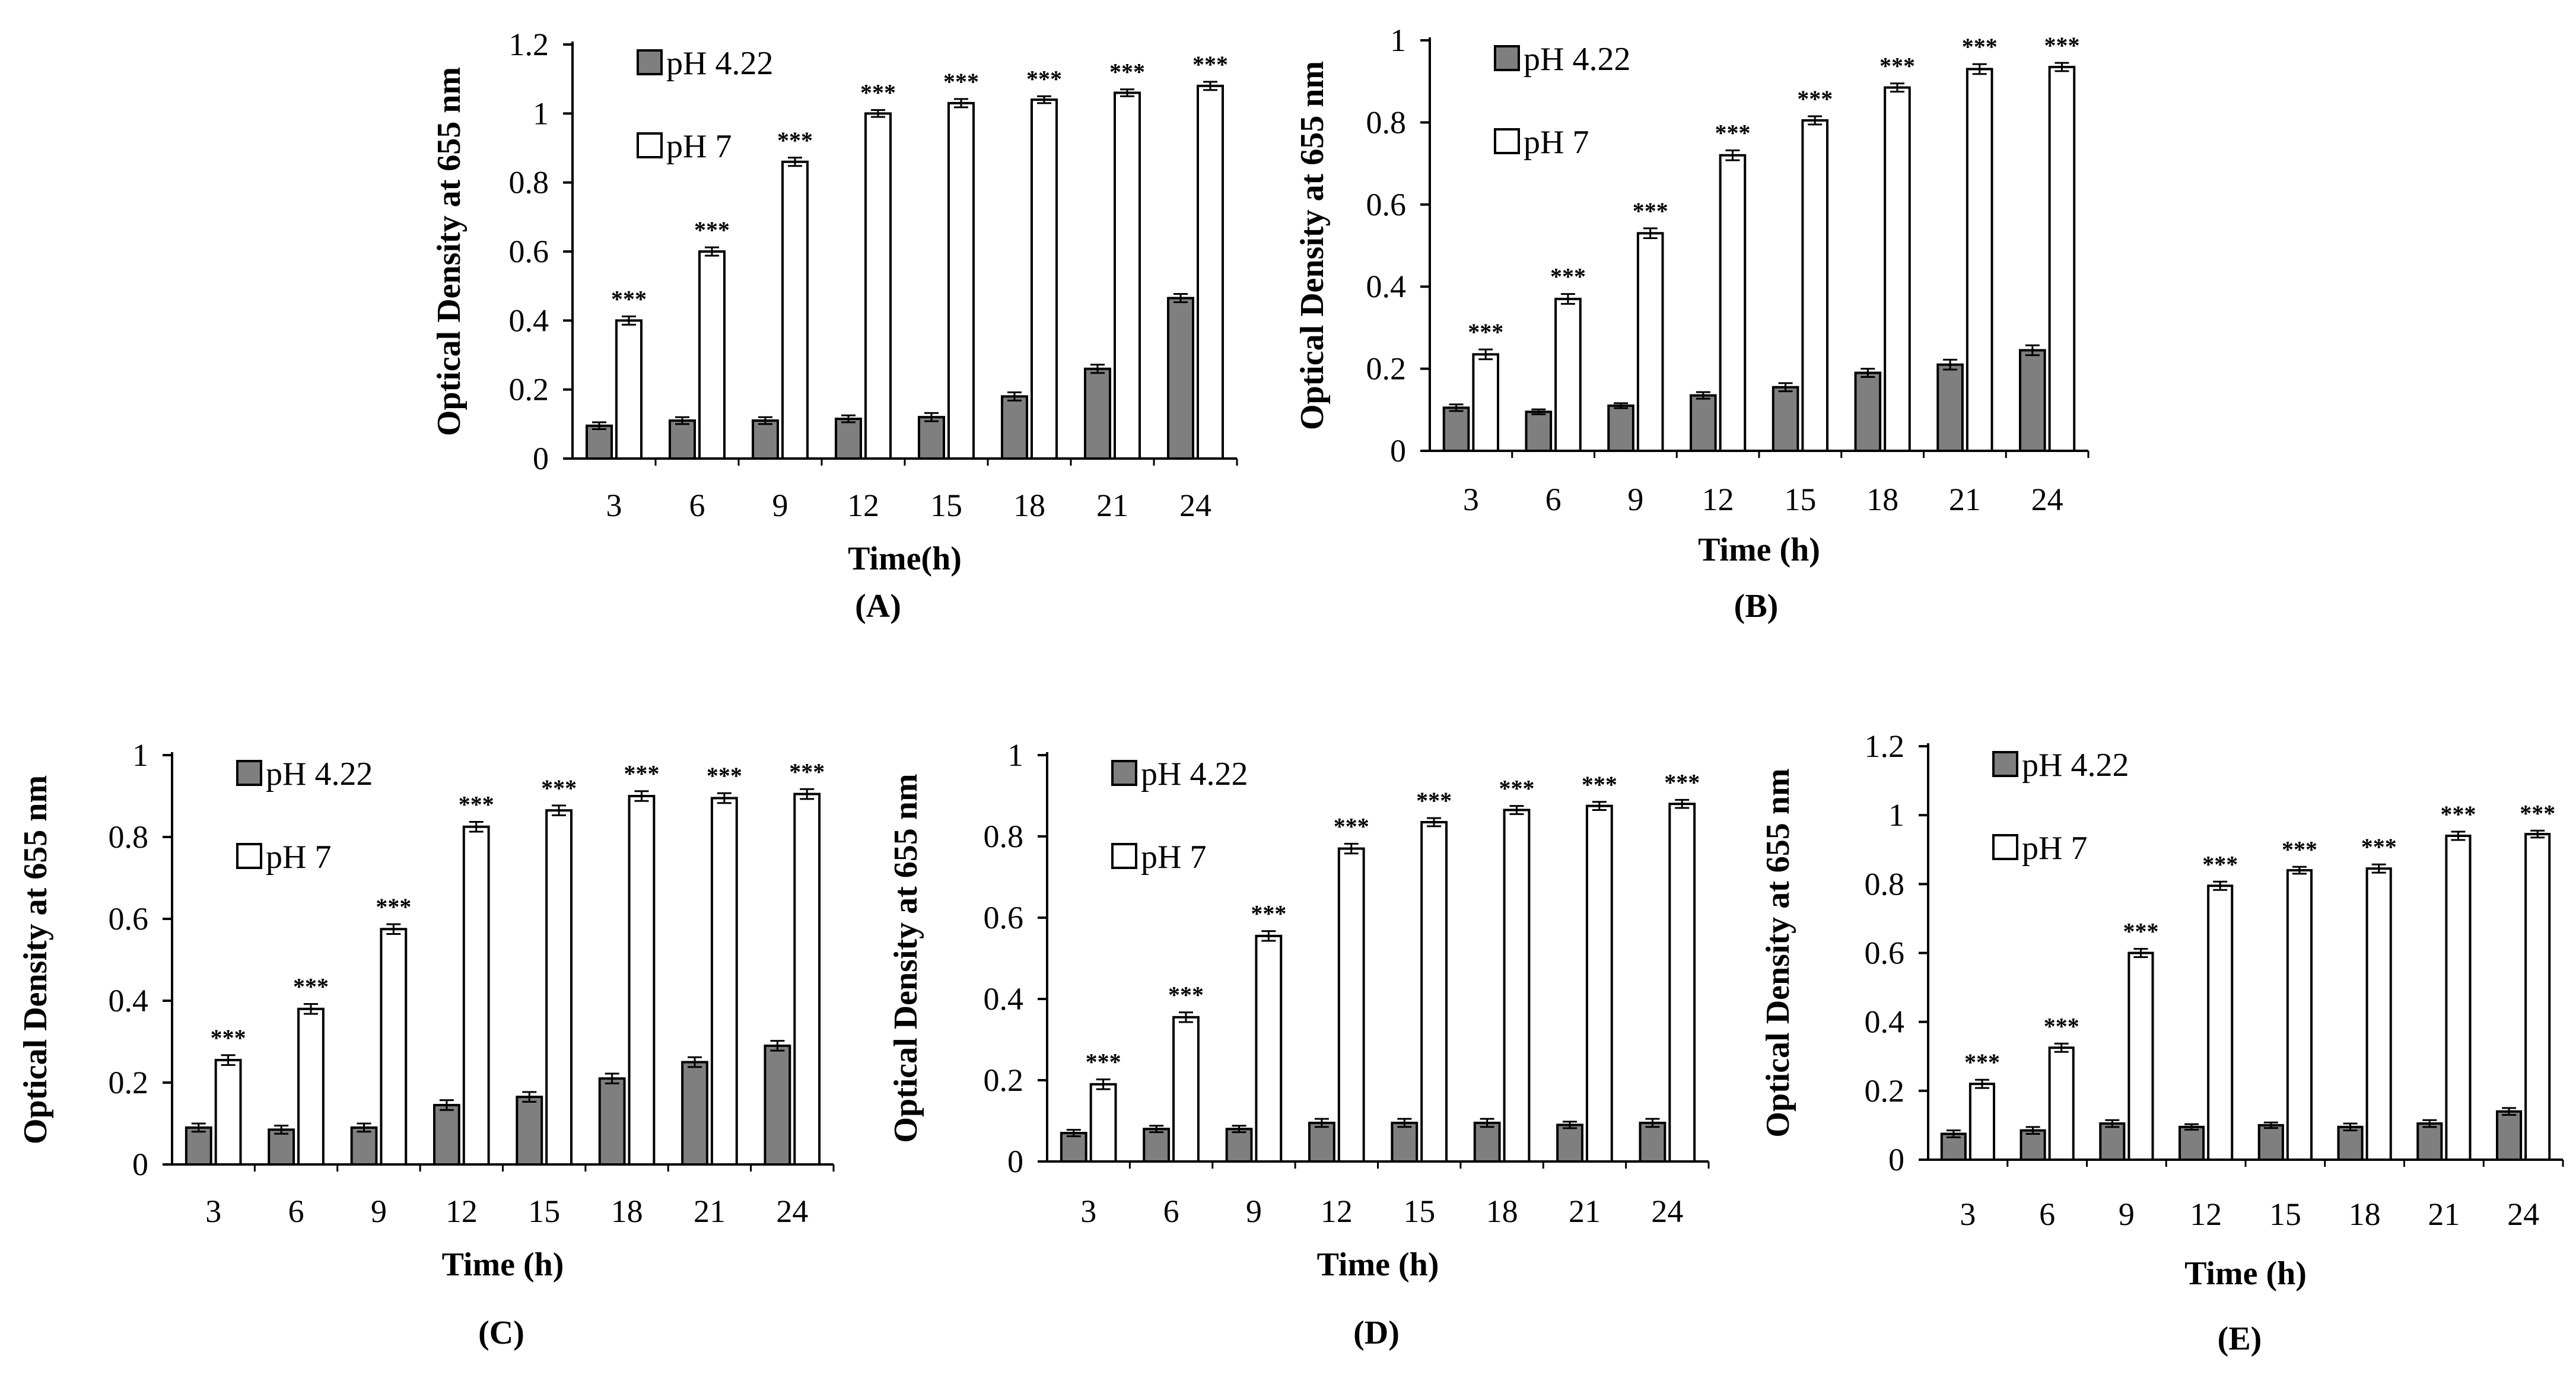 This screenshot has width=2576, height=1378. What do you see at coordinates (379, 1211) in the screenshot?
I see `x-tick-label: 9` at bounding box center [379, 1211].